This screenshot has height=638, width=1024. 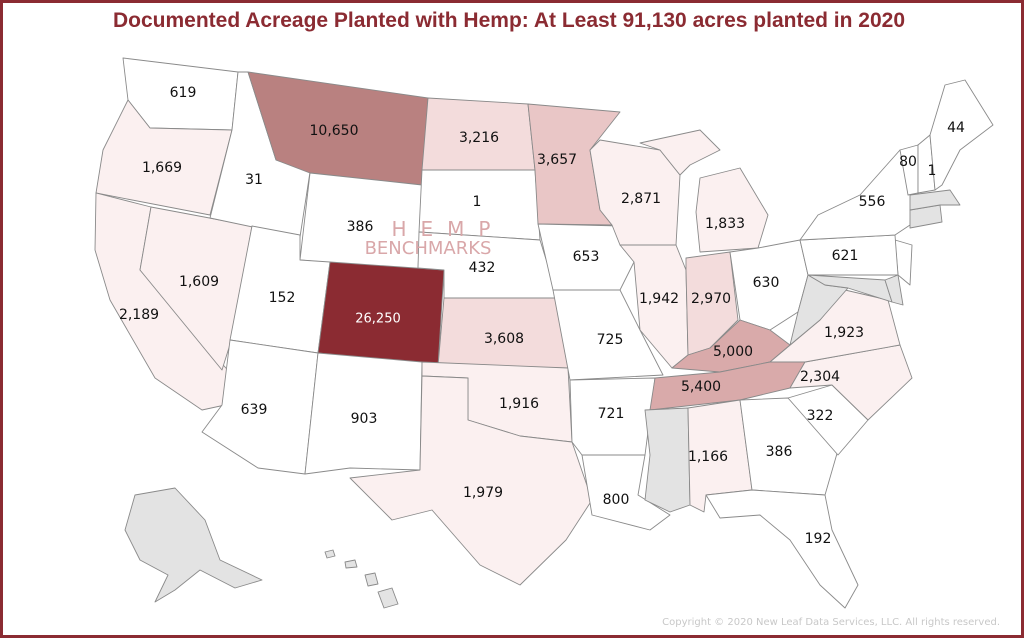 I want to click on label-va: 1,923, so click(x=844, y=333).